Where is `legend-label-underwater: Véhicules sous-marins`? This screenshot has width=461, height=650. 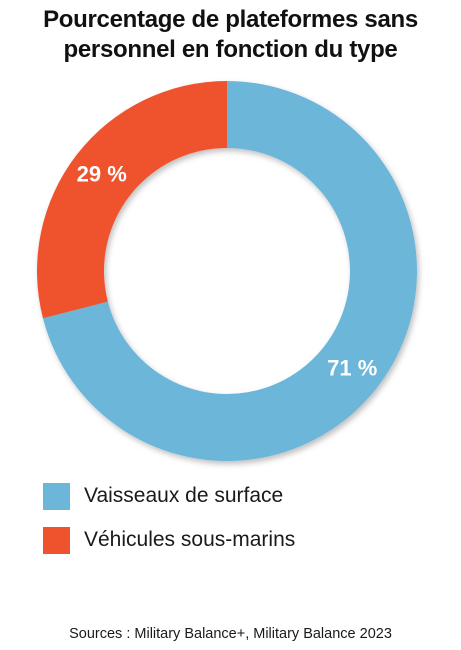 legend-label-underwater: Véhicules sous-marins is located at coordinates (190, 539).